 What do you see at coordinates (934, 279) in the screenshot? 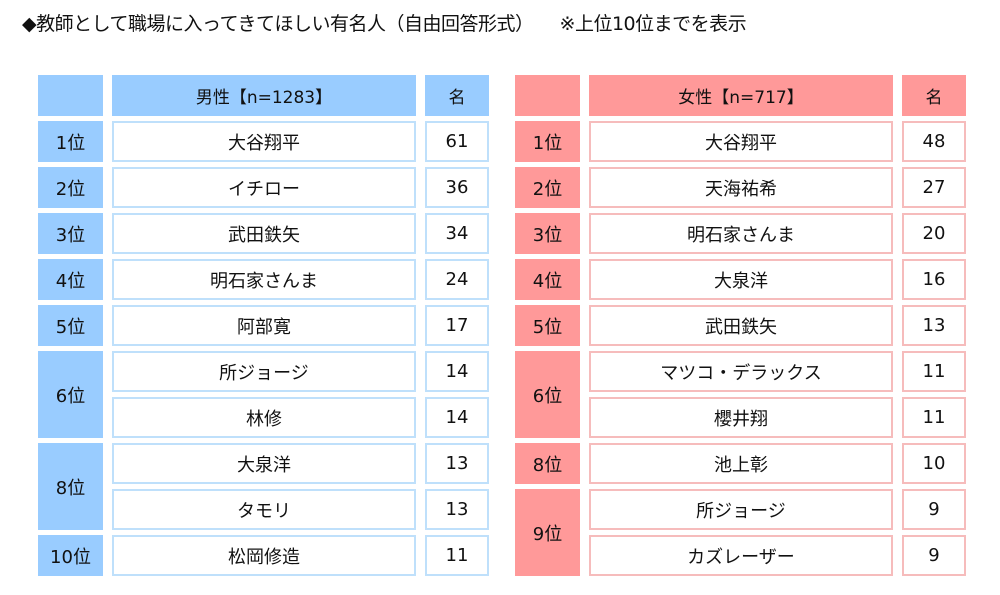
I see `vote-count: 16` at bounding box center [934, 279].